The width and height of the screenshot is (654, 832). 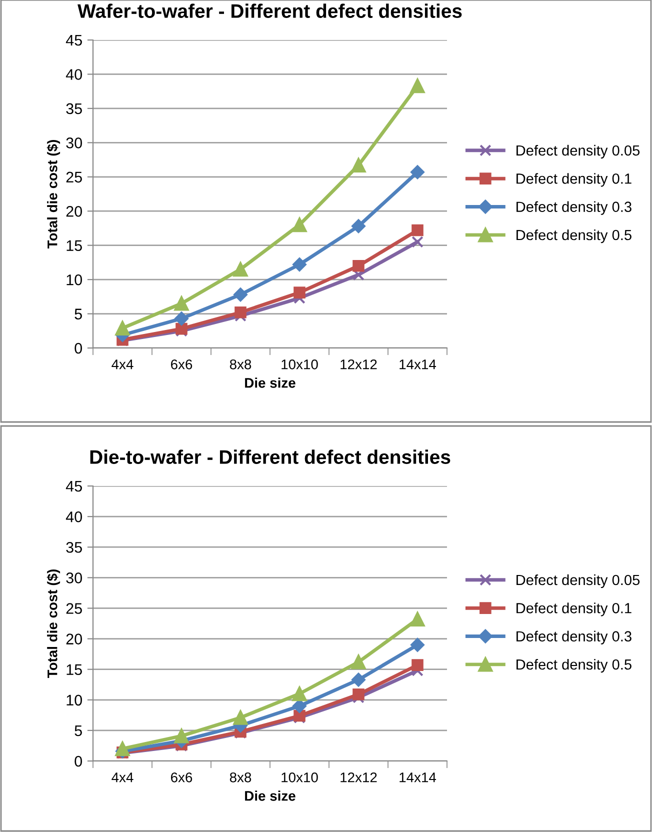 What do you see at coordinates (270, 11) in the screenshot?
I see `chart-title: Wafer-to-wafer - Different defect densities` at bounding box center [270, 11].